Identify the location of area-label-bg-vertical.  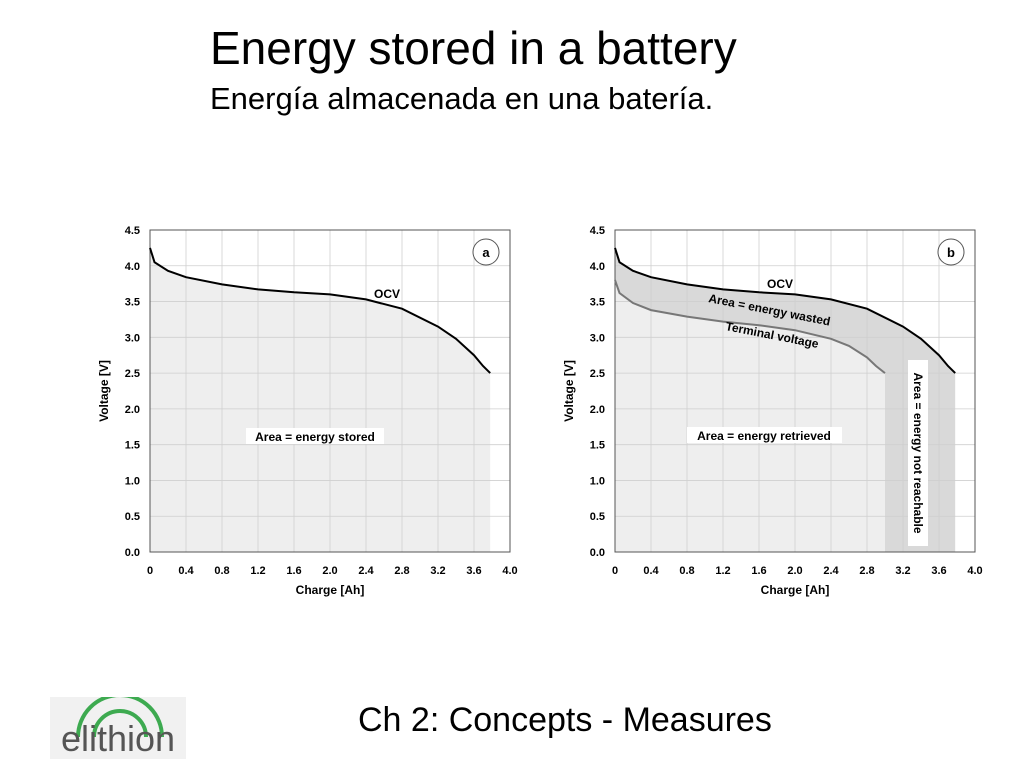
(918, 453).